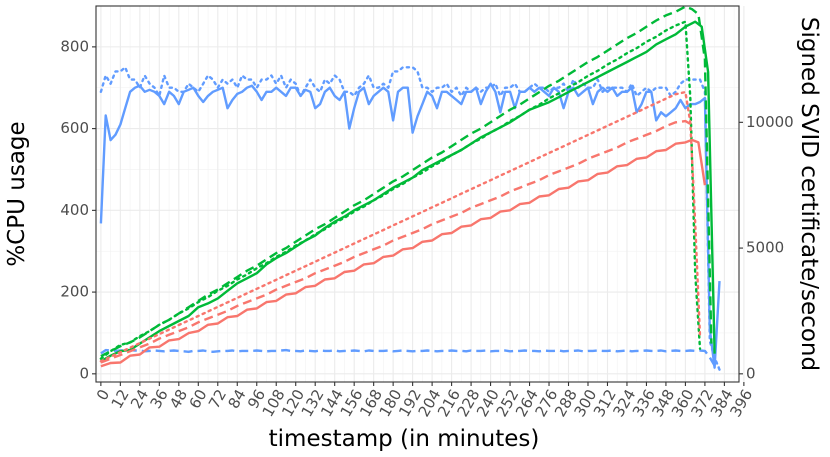 This screenshot has height=457, width=830. I want to click on y-axis-left: 0 200 400 600 800, so click(78, 209).